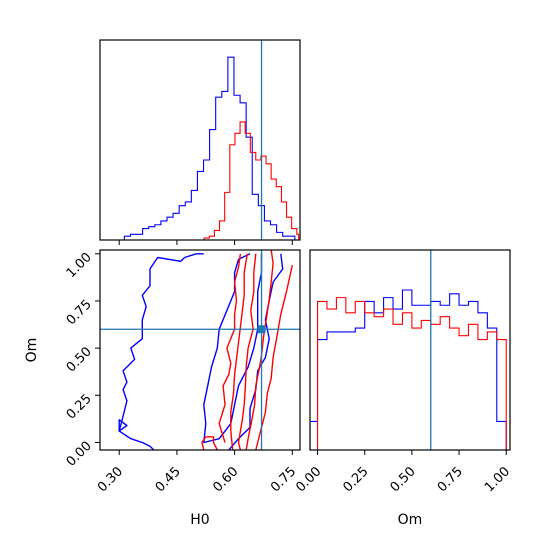  Describe the element at coordinates (110, 479) in the screenshot. I see `x-tick-label: 0.30` at that location.